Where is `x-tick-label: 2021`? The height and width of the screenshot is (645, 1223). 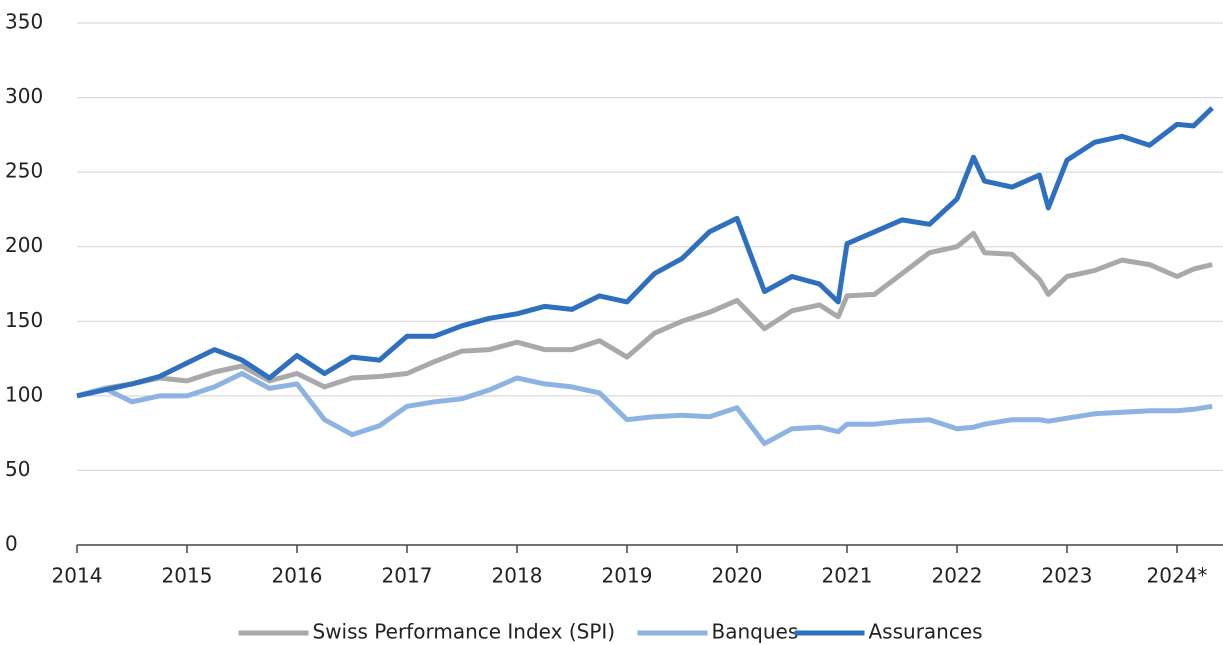 x-tick-label: 2021 is located at coordinates (847, 576).